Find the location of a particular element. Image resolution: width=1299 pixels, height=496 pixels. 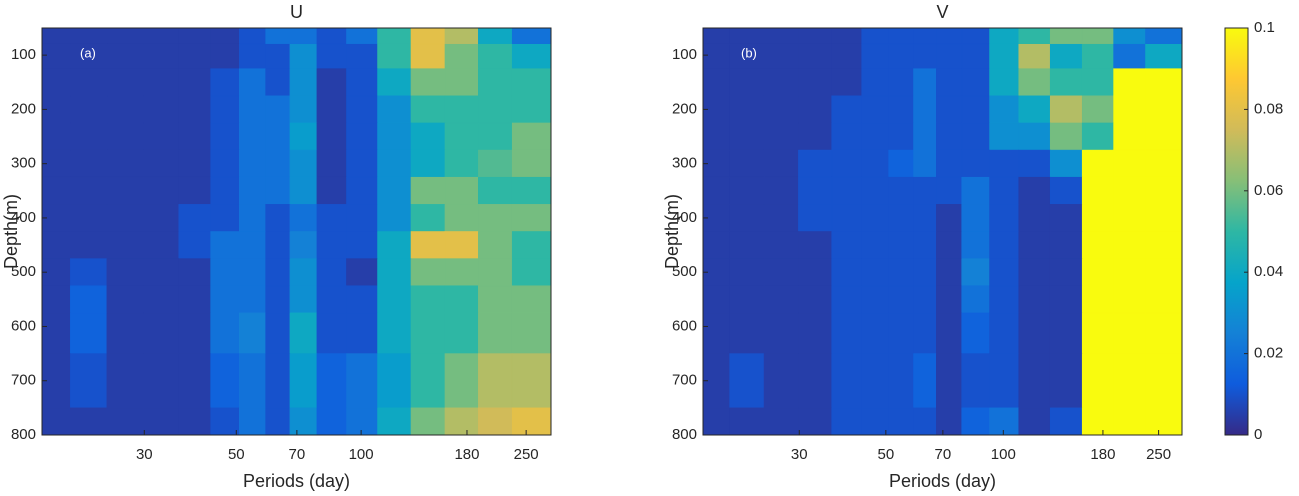

y-tick-label: 500 is located at coordinates (23, 271).